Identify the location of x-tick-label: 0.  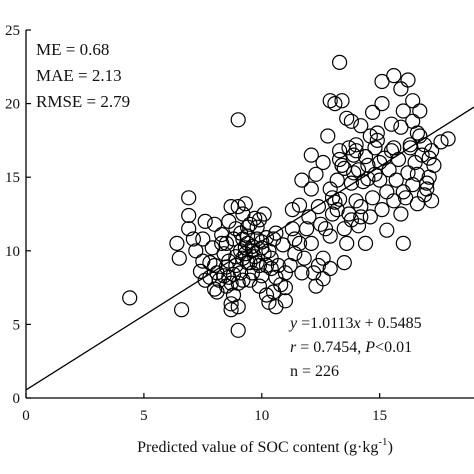
(26, 416).